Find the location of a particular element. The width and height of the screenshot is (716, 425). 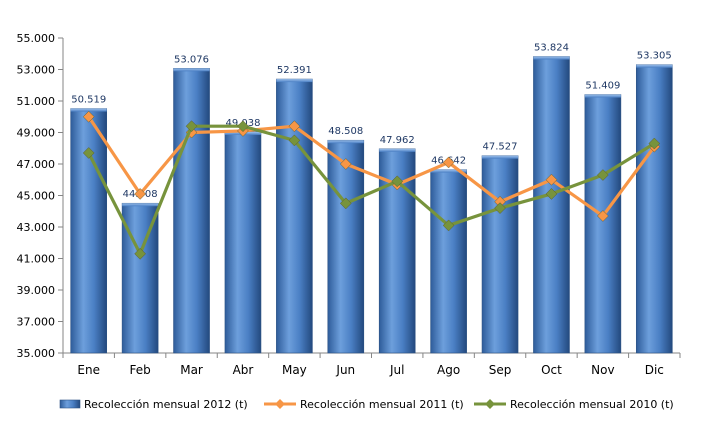

x-tick-label: Nov is located at coordinates (602, 370).